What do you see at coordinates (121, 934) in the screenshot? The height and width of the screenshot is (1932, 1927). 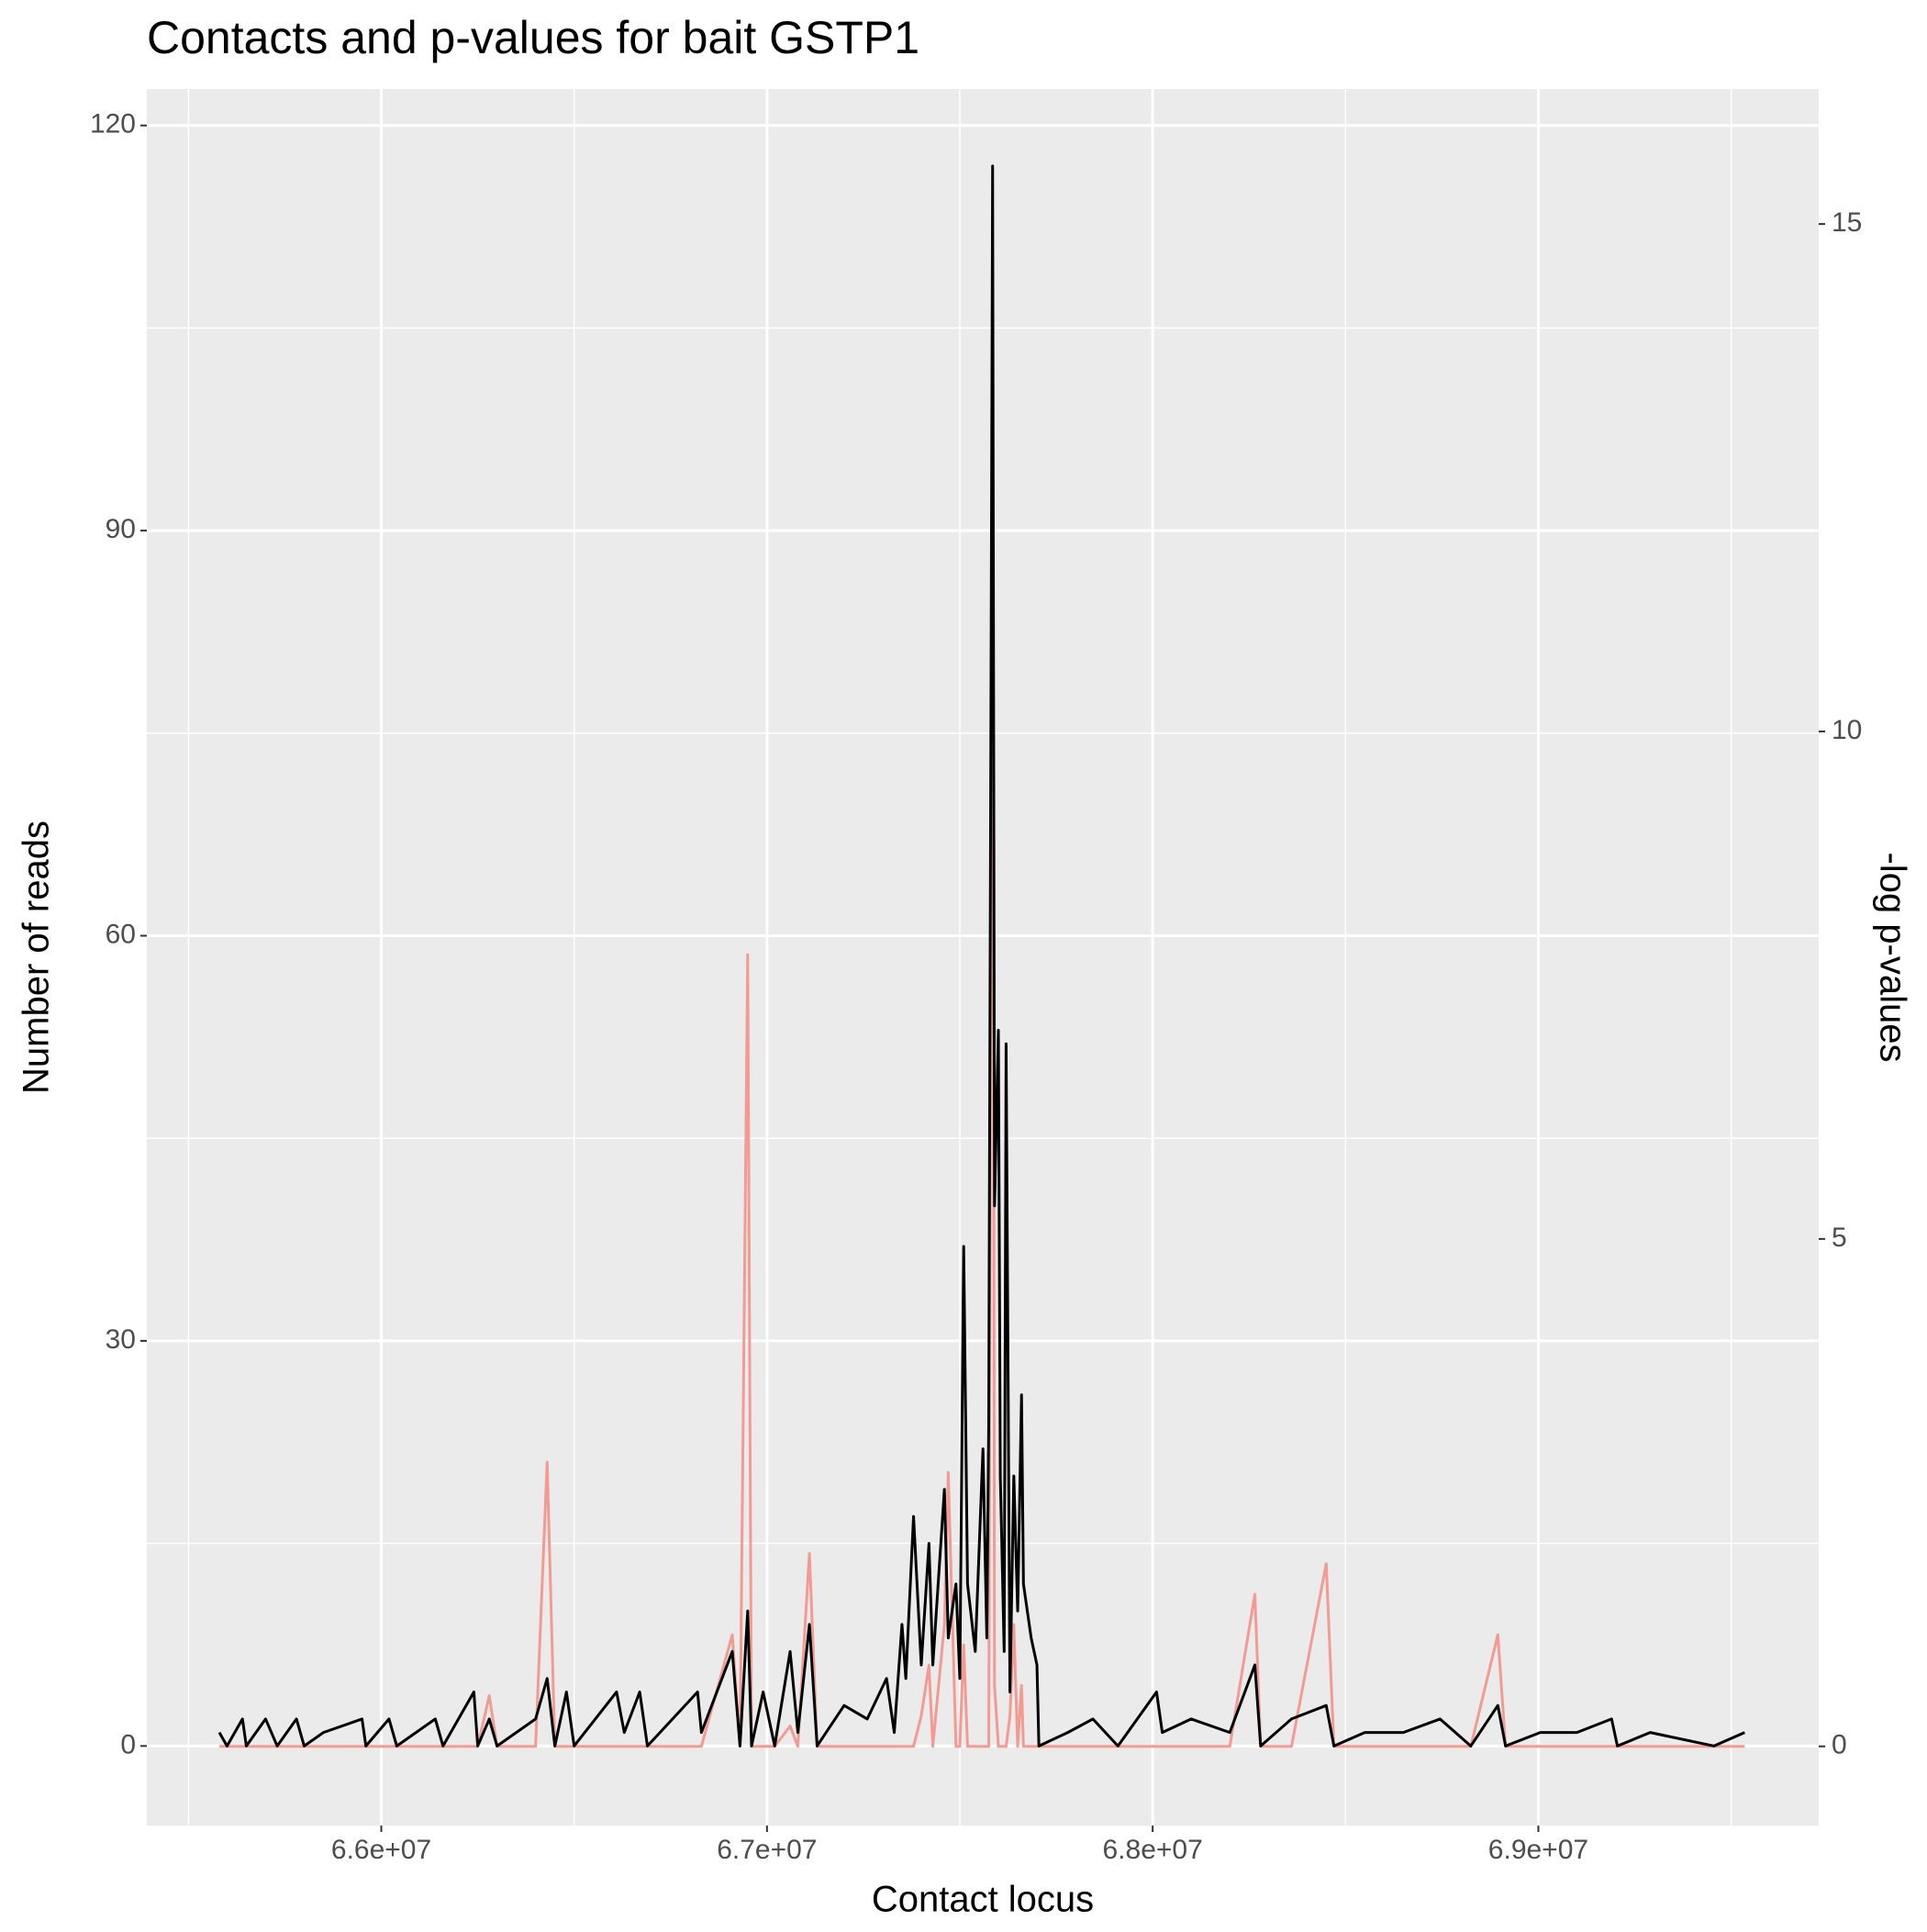 I see `y-tick-label: 60` at bounding box center [121, 934].